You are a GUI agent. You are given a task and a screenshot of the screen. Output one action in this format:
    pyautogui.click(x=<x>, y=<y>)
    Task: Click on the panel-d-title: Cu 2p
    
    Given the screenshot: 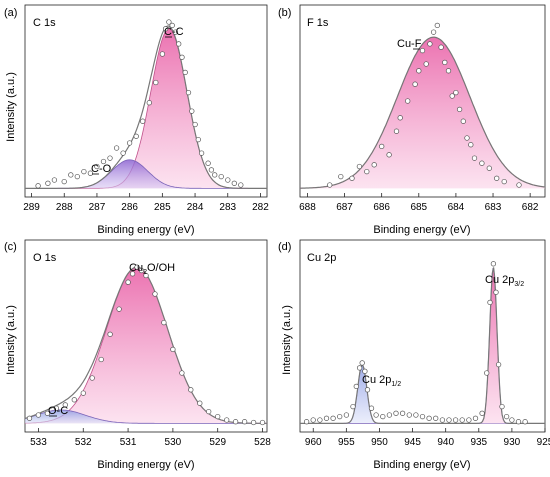 What is the action you would take?
    pyautogui.click(x=321, y=258)
    